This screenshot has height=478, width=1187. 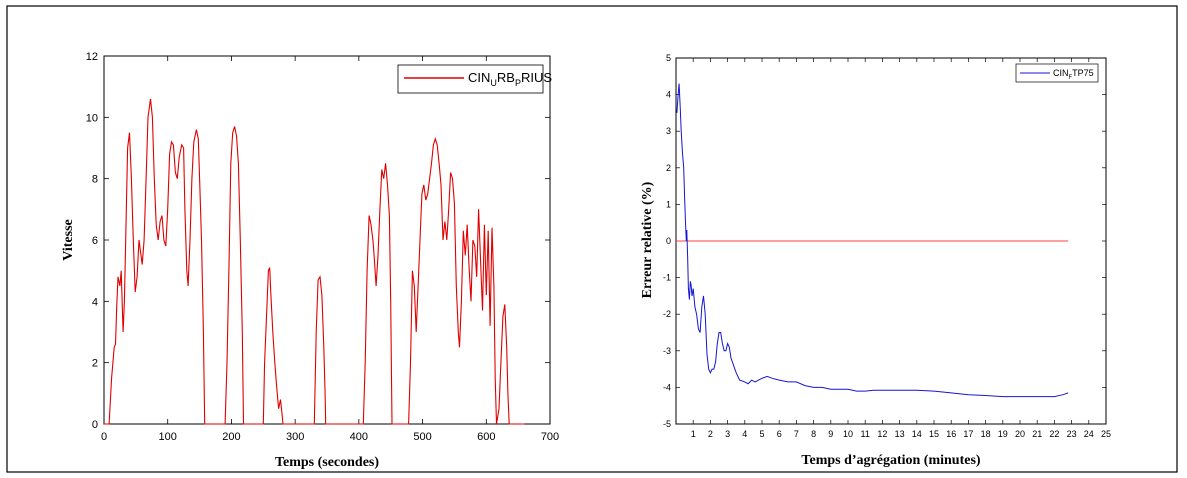 I want to click on speed-x-tick-label: 300, so click(x=295, y=437).